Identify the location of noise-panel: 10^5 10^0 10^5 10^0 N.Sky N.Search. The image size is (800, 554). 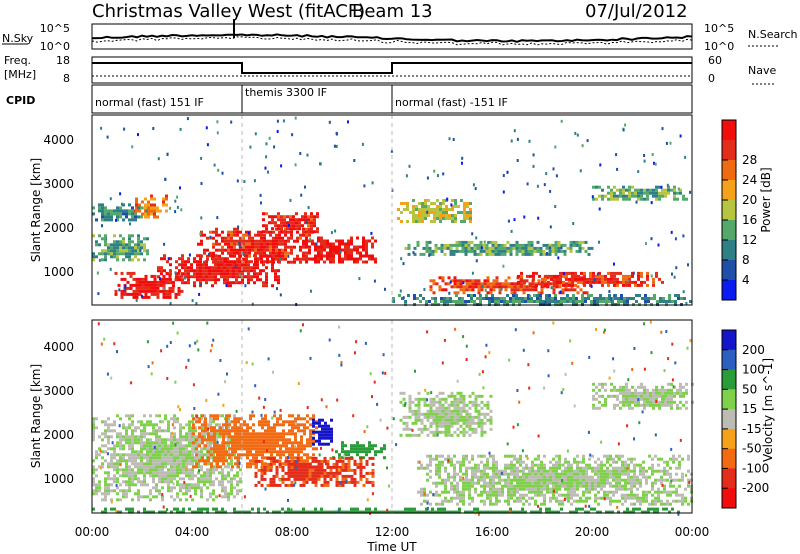
(400, 36).